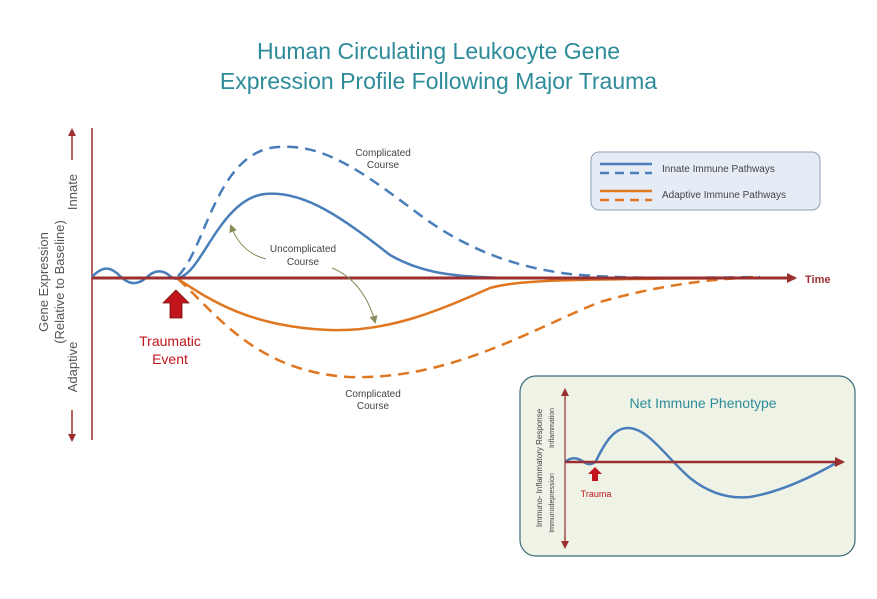 The width and height of the screenshot is (877, 599). Describe the element at coordinates (248, 242) in the screenshot. I see `uncomplicated-pointer-innate` at that location.